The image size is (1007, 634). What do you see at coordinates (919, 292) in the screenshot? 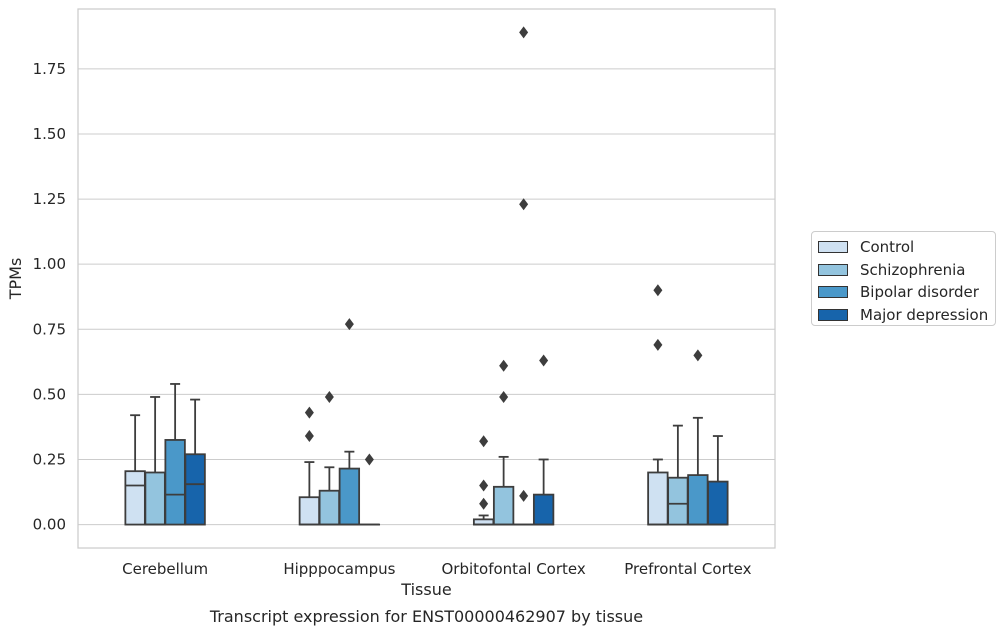
I see `legend-label: Bipolar disorder` at bounding box center [919, 292].